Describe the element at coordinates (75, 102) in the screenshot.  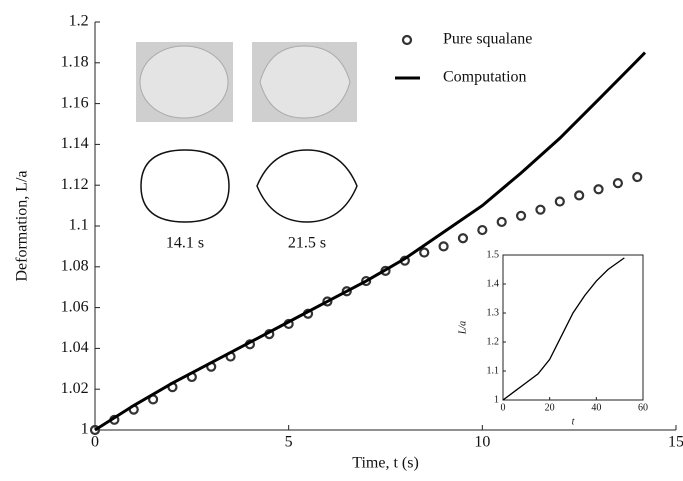
I see `y-tick-label: 1.16` at that location.